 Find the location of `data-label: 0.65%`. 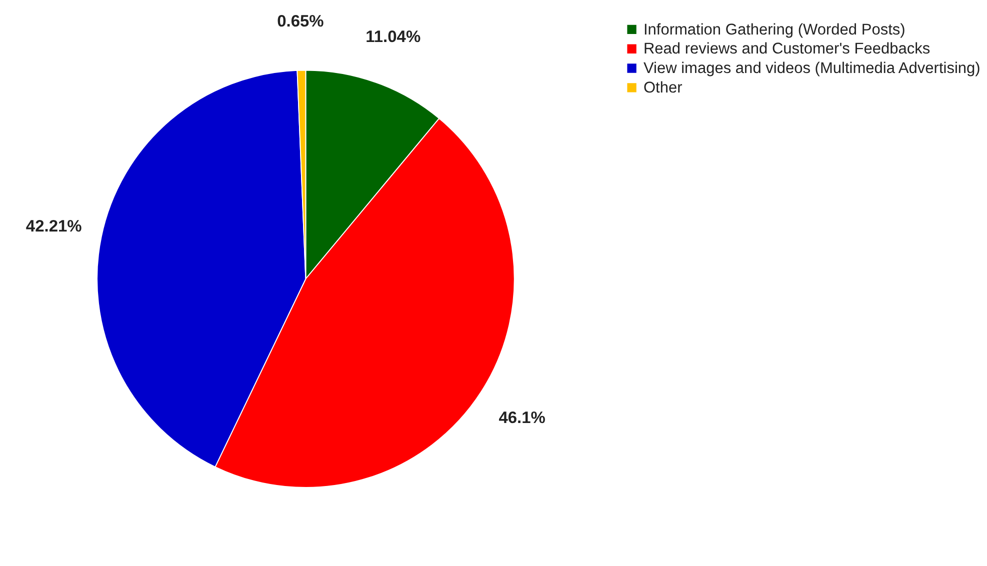

data-label: 0.65% is located at coordinates (300, 21).